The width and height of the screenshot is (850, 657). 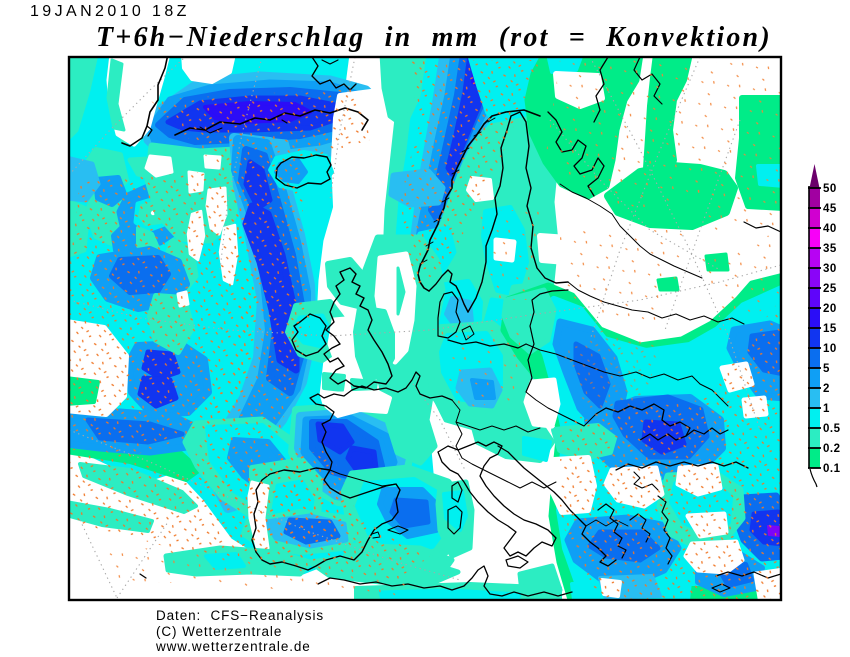 What do you see at coordinates (832, 429) in the screenshot?
I see `svg-text: 0.5` at bounding box center [832, 429].